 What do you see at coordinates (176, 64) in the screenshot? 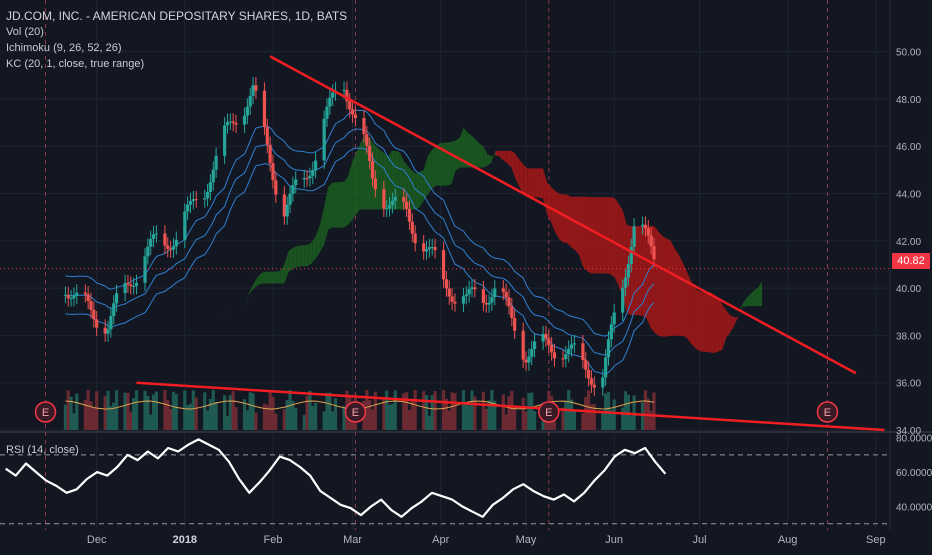
I see `legend-keltner: KC (20, 1, close, true range)` at bounding box center [176, 64].